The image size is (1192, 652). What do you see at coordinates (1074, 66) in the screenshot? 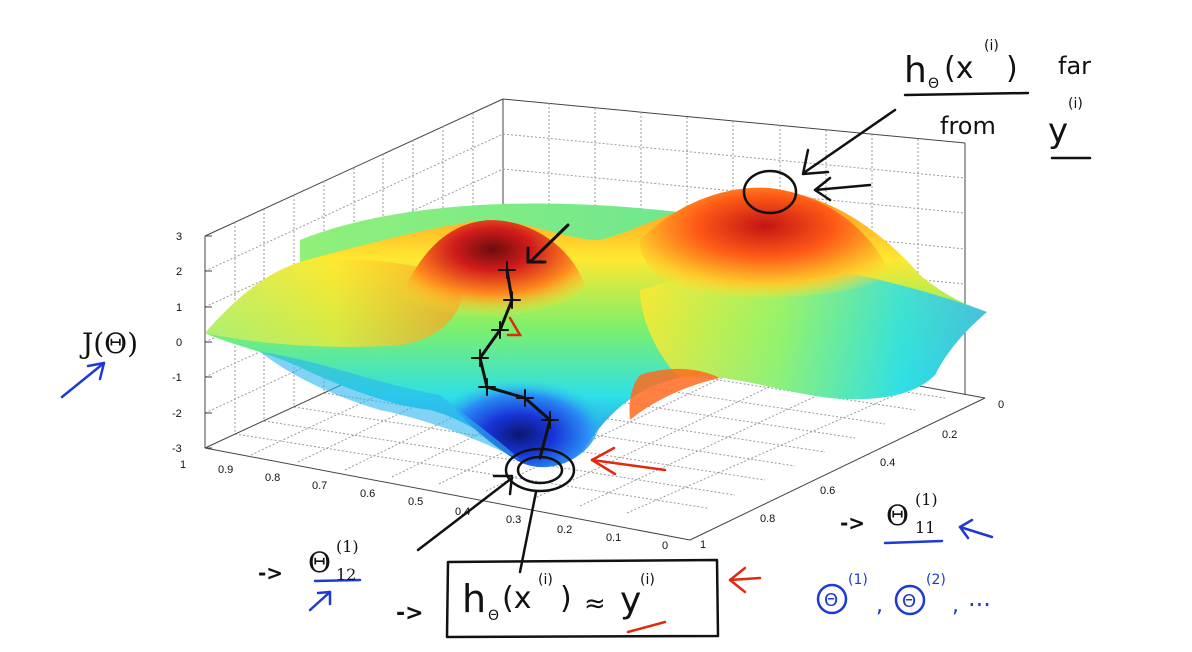
I see `far-text: far` at bounding box center [1074, 66].